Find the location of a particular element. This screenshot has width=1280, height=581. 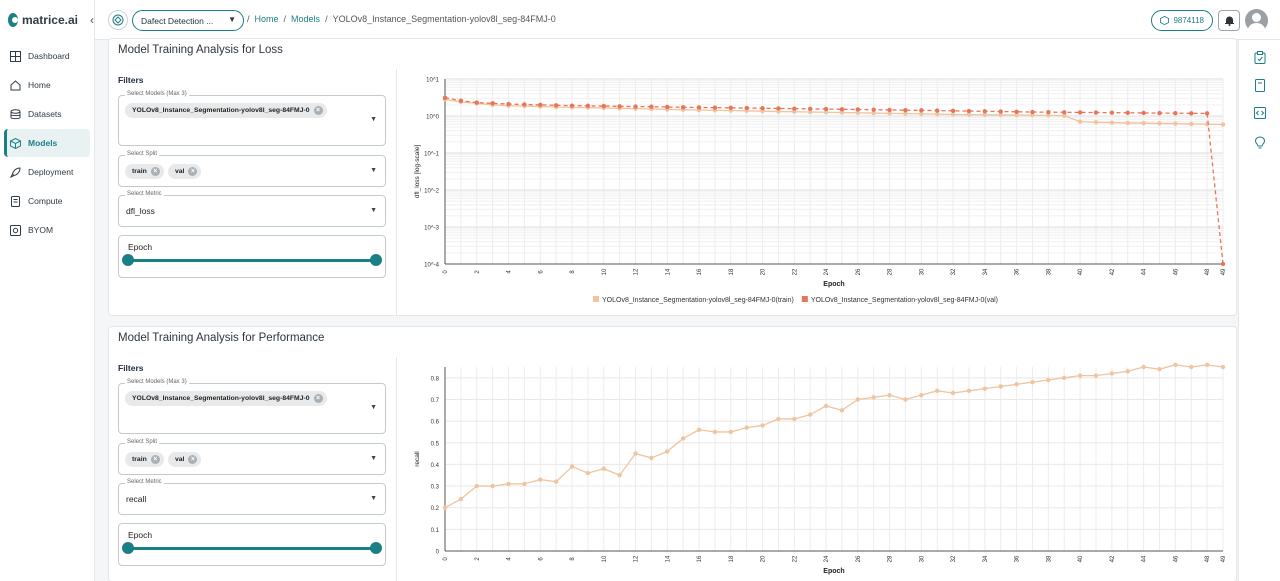

logo-row: matrice.ai ‹ is located at coordinates (47, 20).